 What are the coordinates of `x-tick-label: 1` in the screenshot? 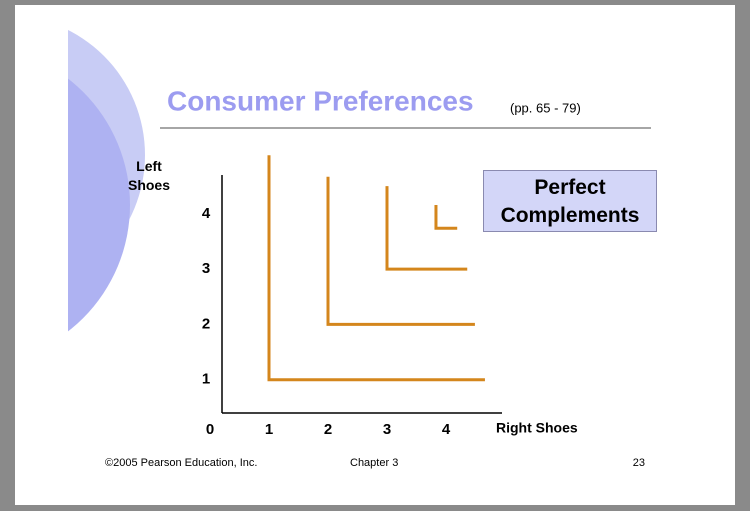 It's located at (269, 429).